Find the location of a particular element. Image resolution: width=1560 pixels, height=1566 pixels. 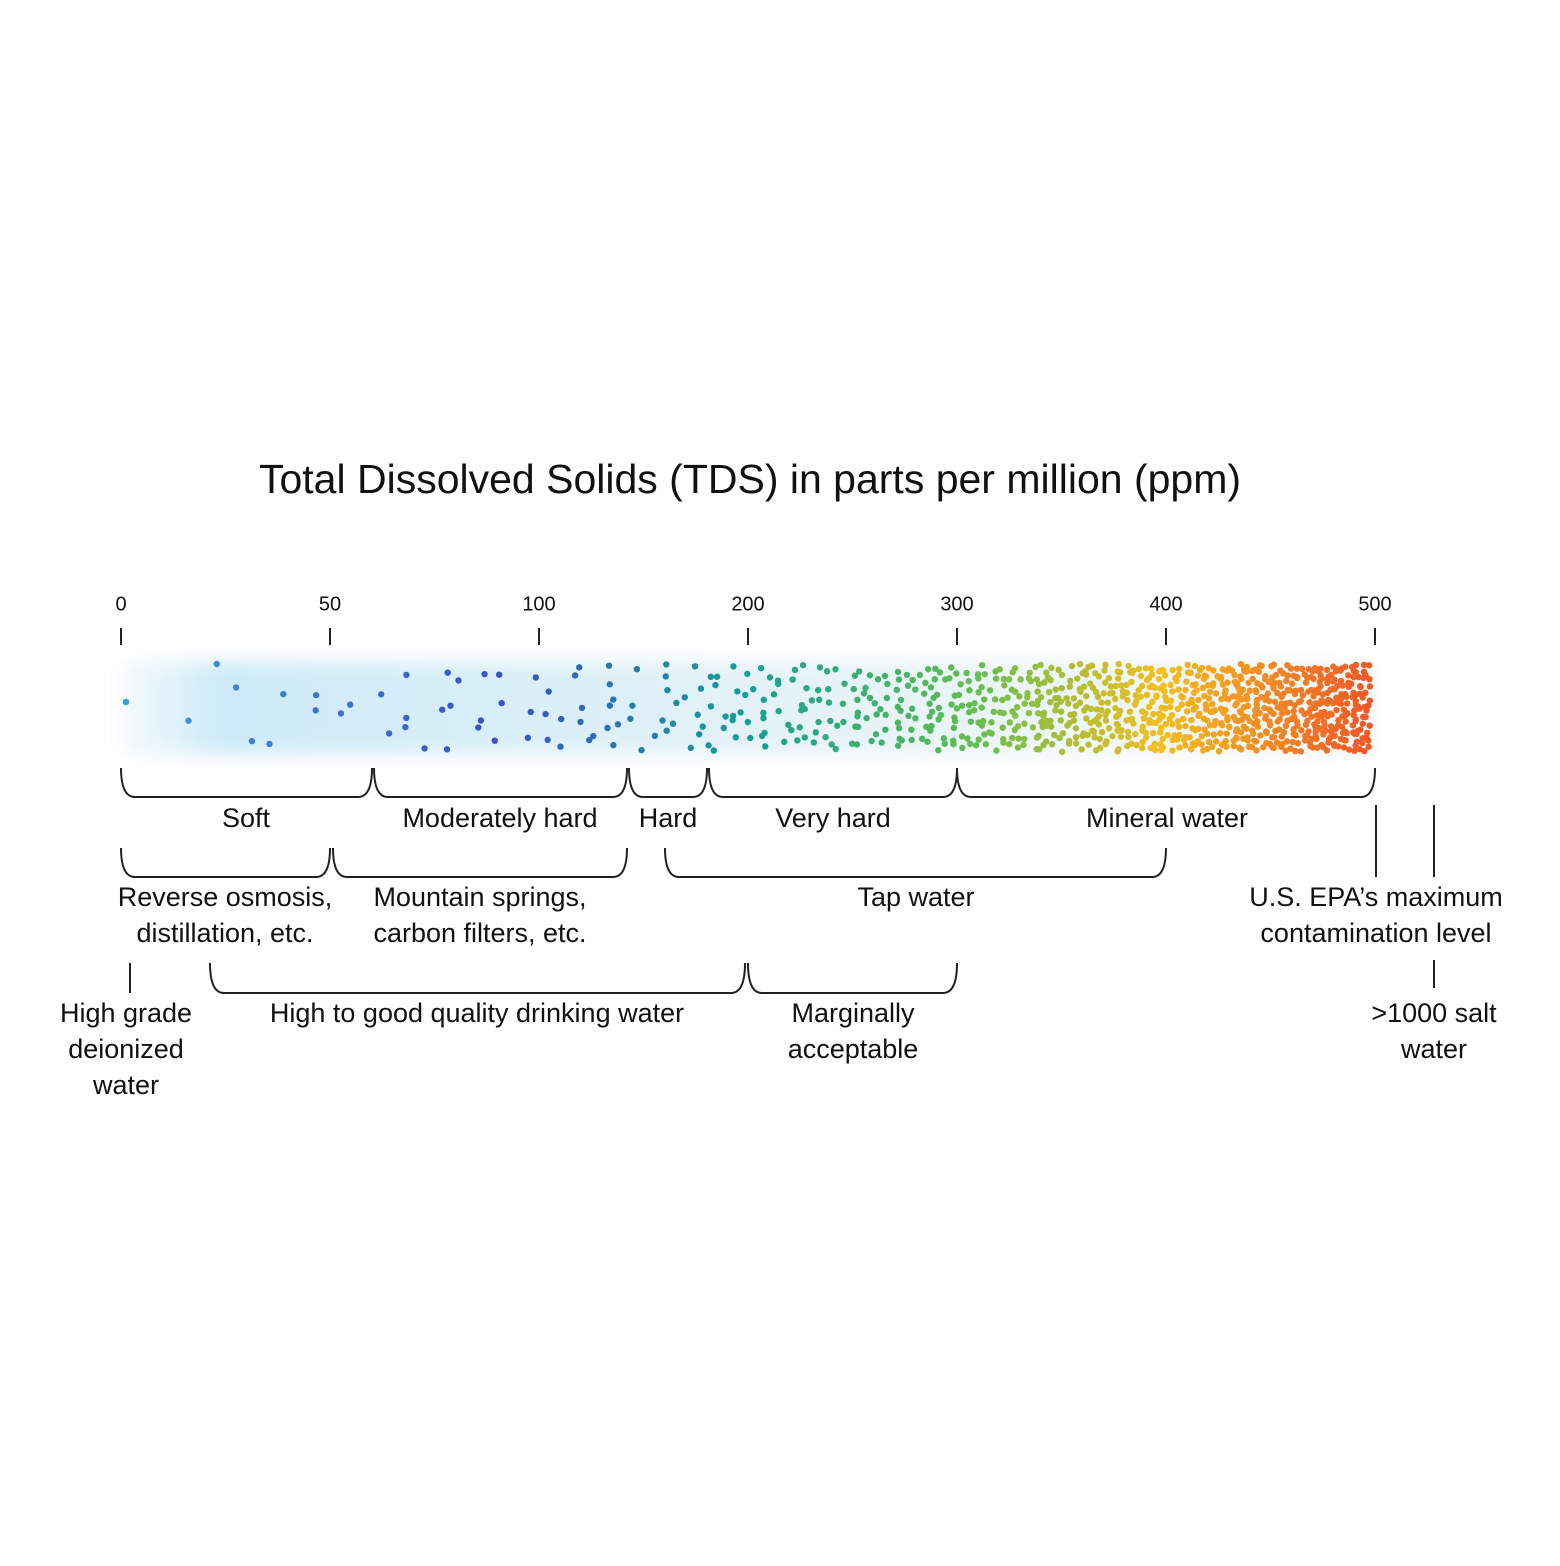

label: >1000 salt is located at coordinates (1434, 1013).